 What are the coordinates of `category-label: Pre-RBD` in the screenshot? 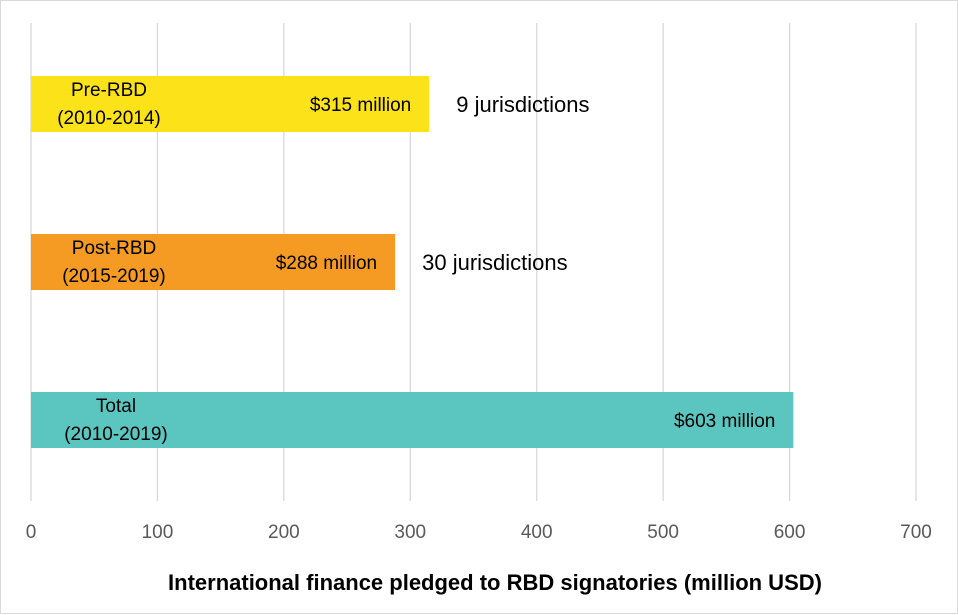 It's located at (109, 90).